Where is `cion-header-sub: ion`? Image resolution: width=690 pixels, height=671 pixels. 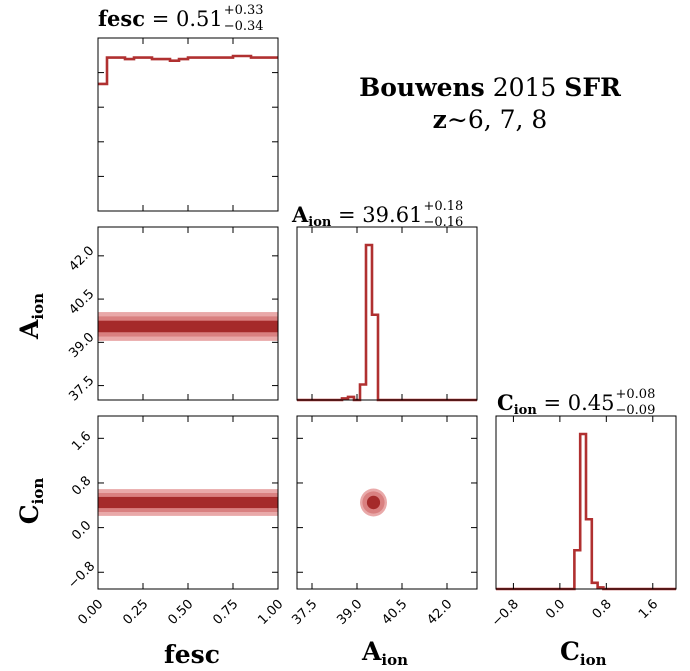
cion-header-sub: ion is located at coordinates (525, 410).